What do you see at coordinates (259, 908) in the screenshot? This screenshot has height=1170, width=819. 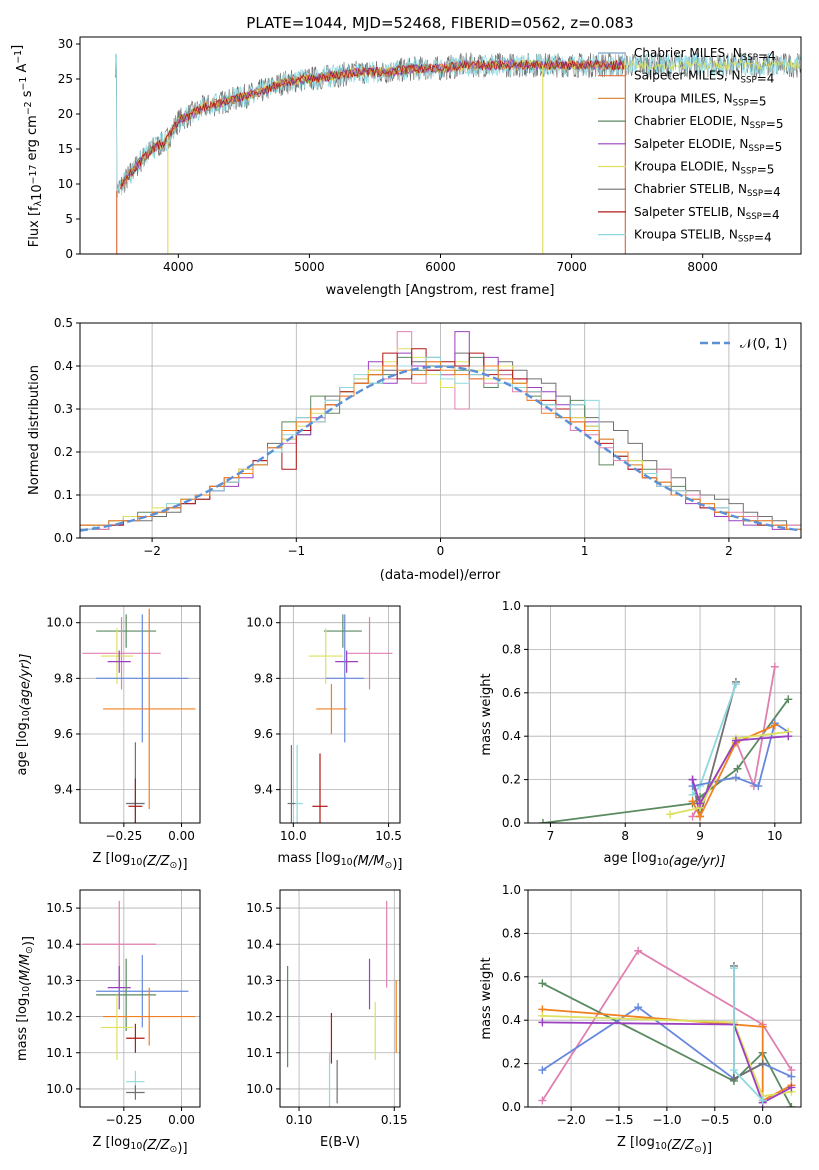 I see `y-tick-label: 10.5` at bounding box center [259, 908].